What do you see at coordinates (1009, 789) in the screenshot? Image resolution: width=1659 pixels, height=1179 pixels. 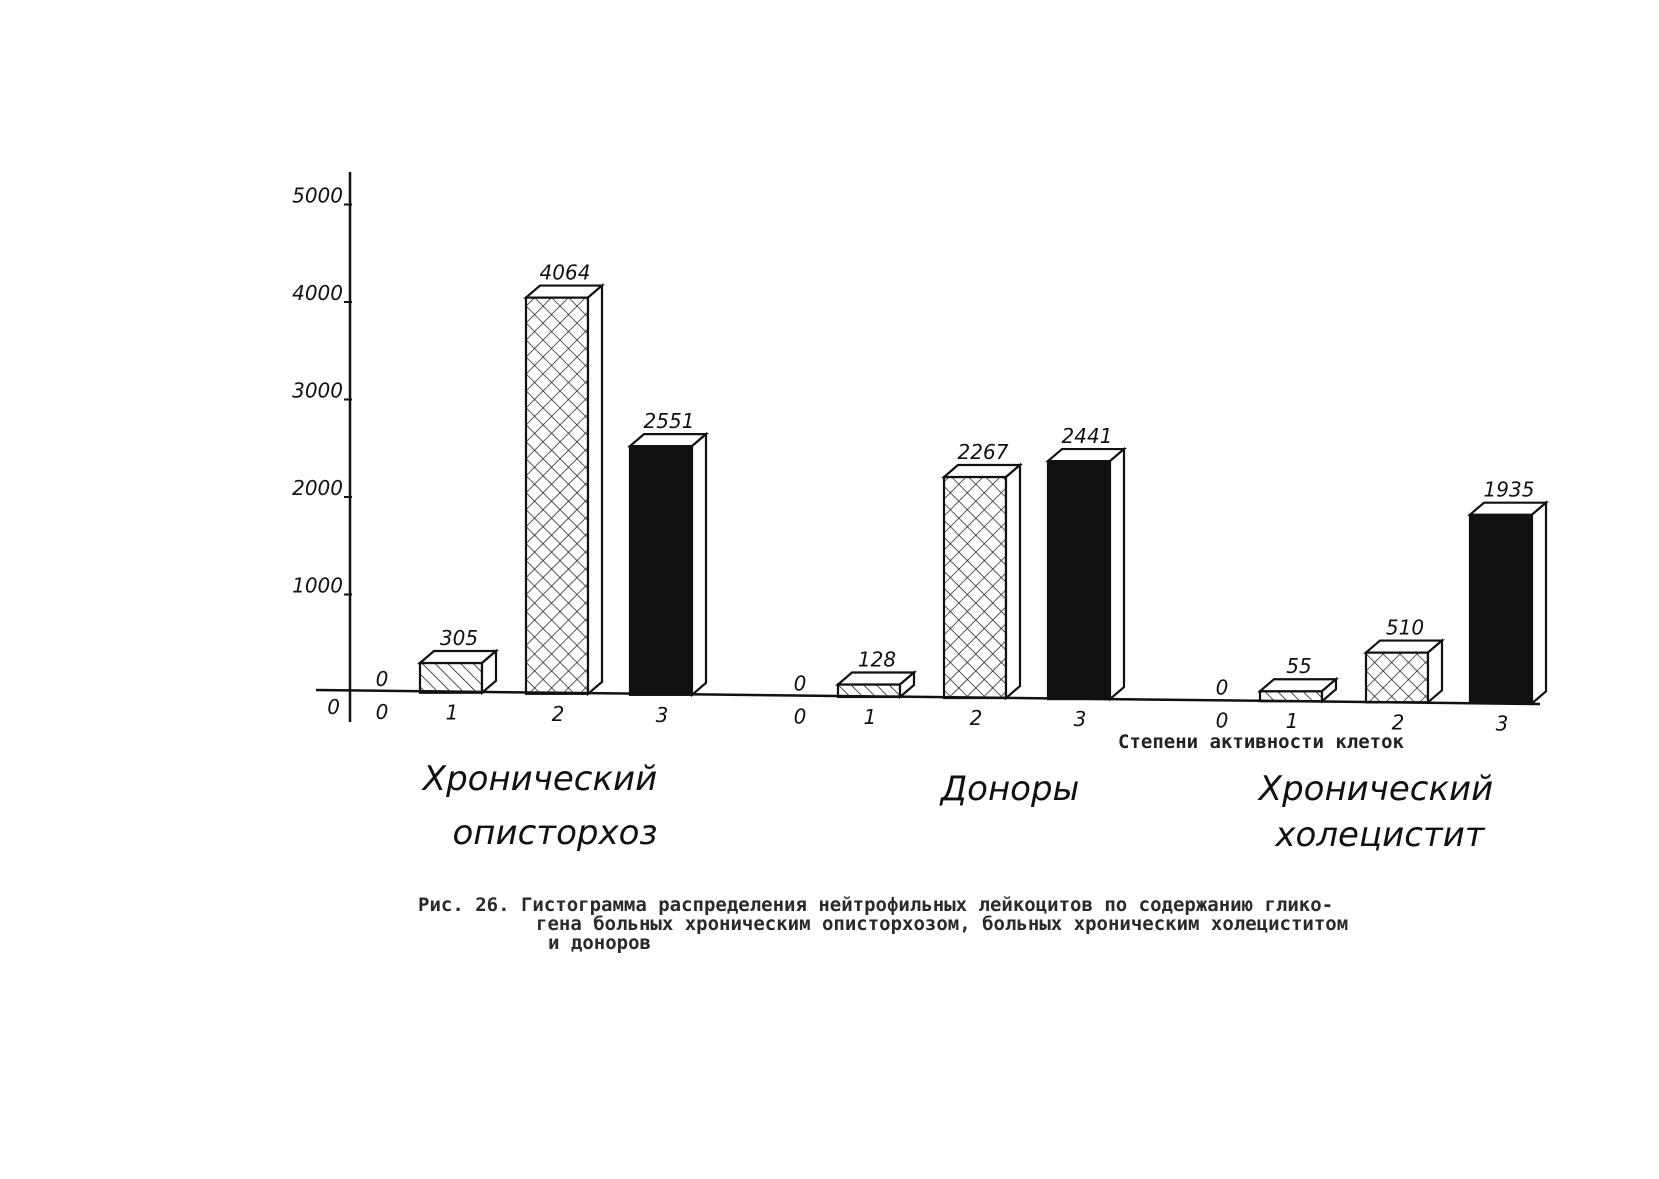 I see `group-name: Доноры` at bounding box center [1009, 789].